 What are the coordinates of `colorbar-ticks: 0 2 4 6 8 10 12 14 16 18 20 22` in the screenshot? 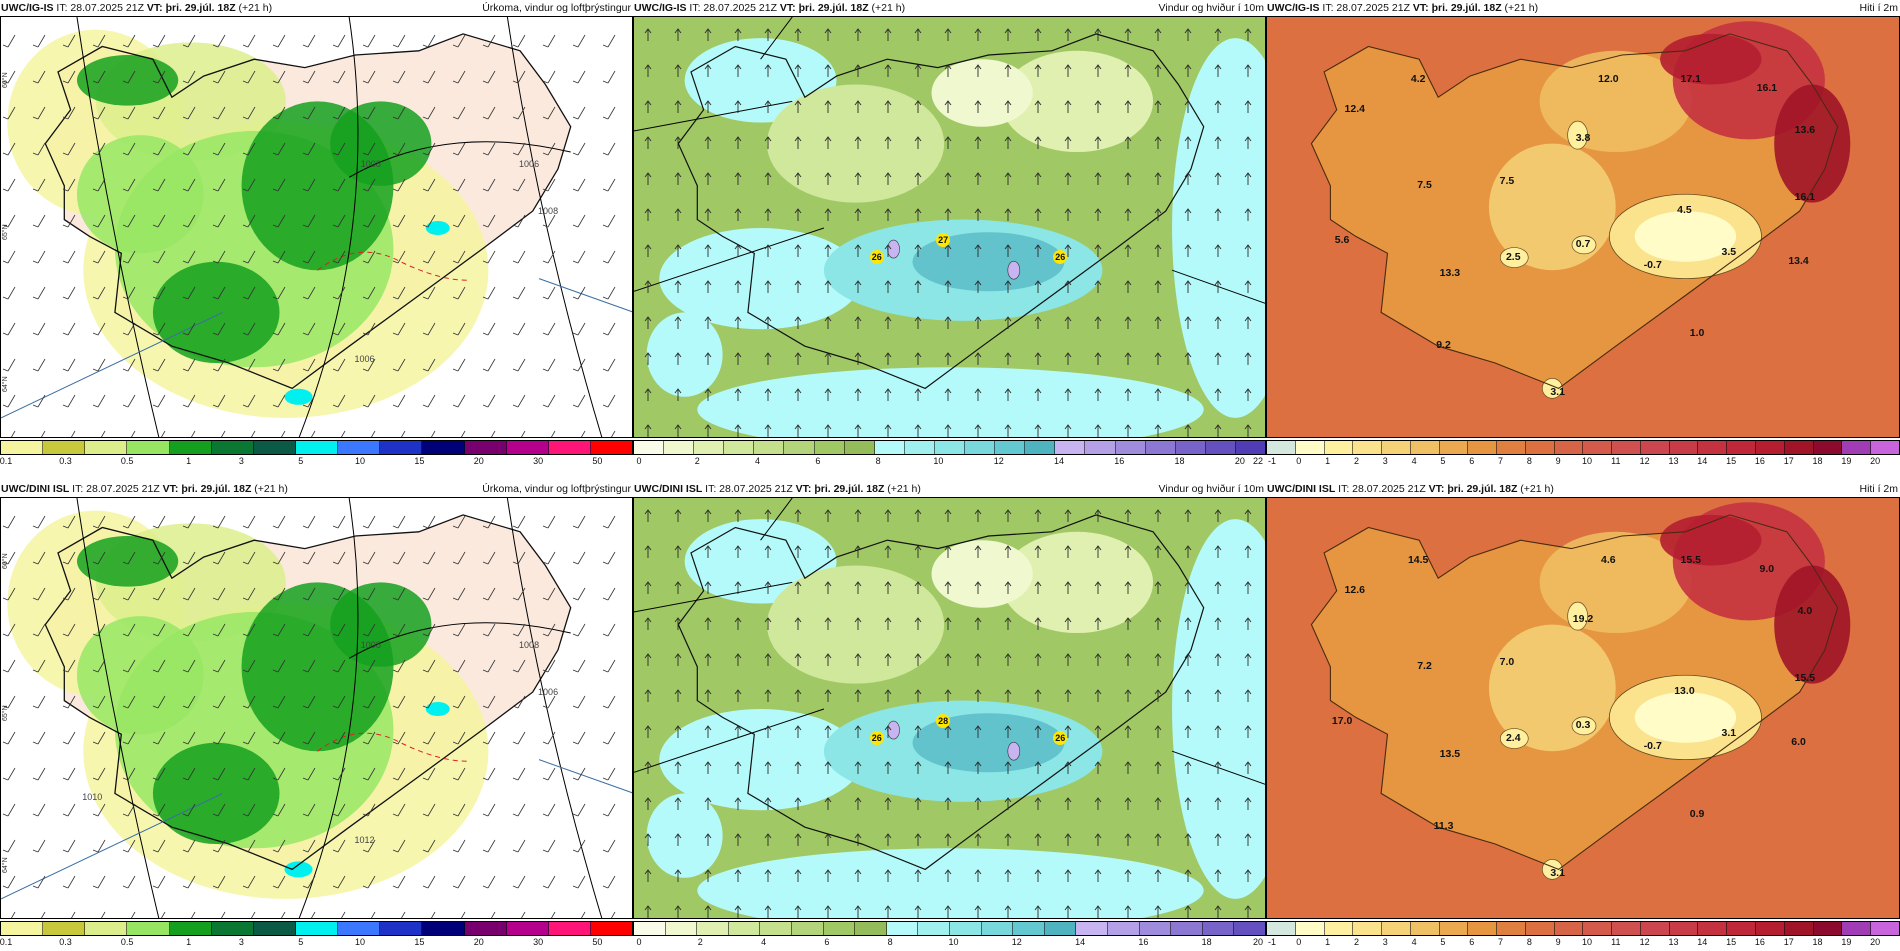 It's located at (949, 462).